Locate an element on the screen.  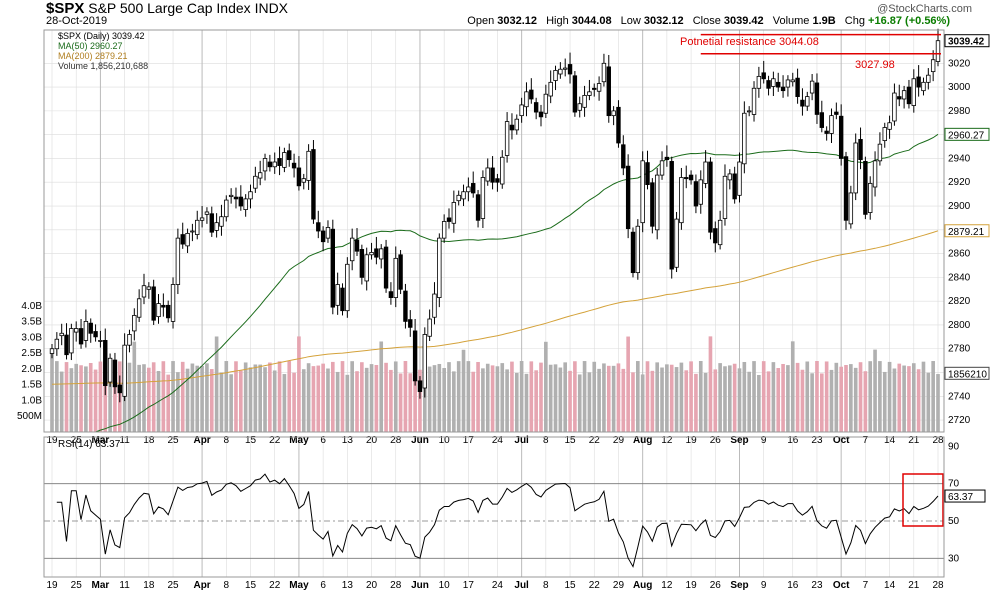
x-tick-label: 21 is located at coordinates (914, 440).